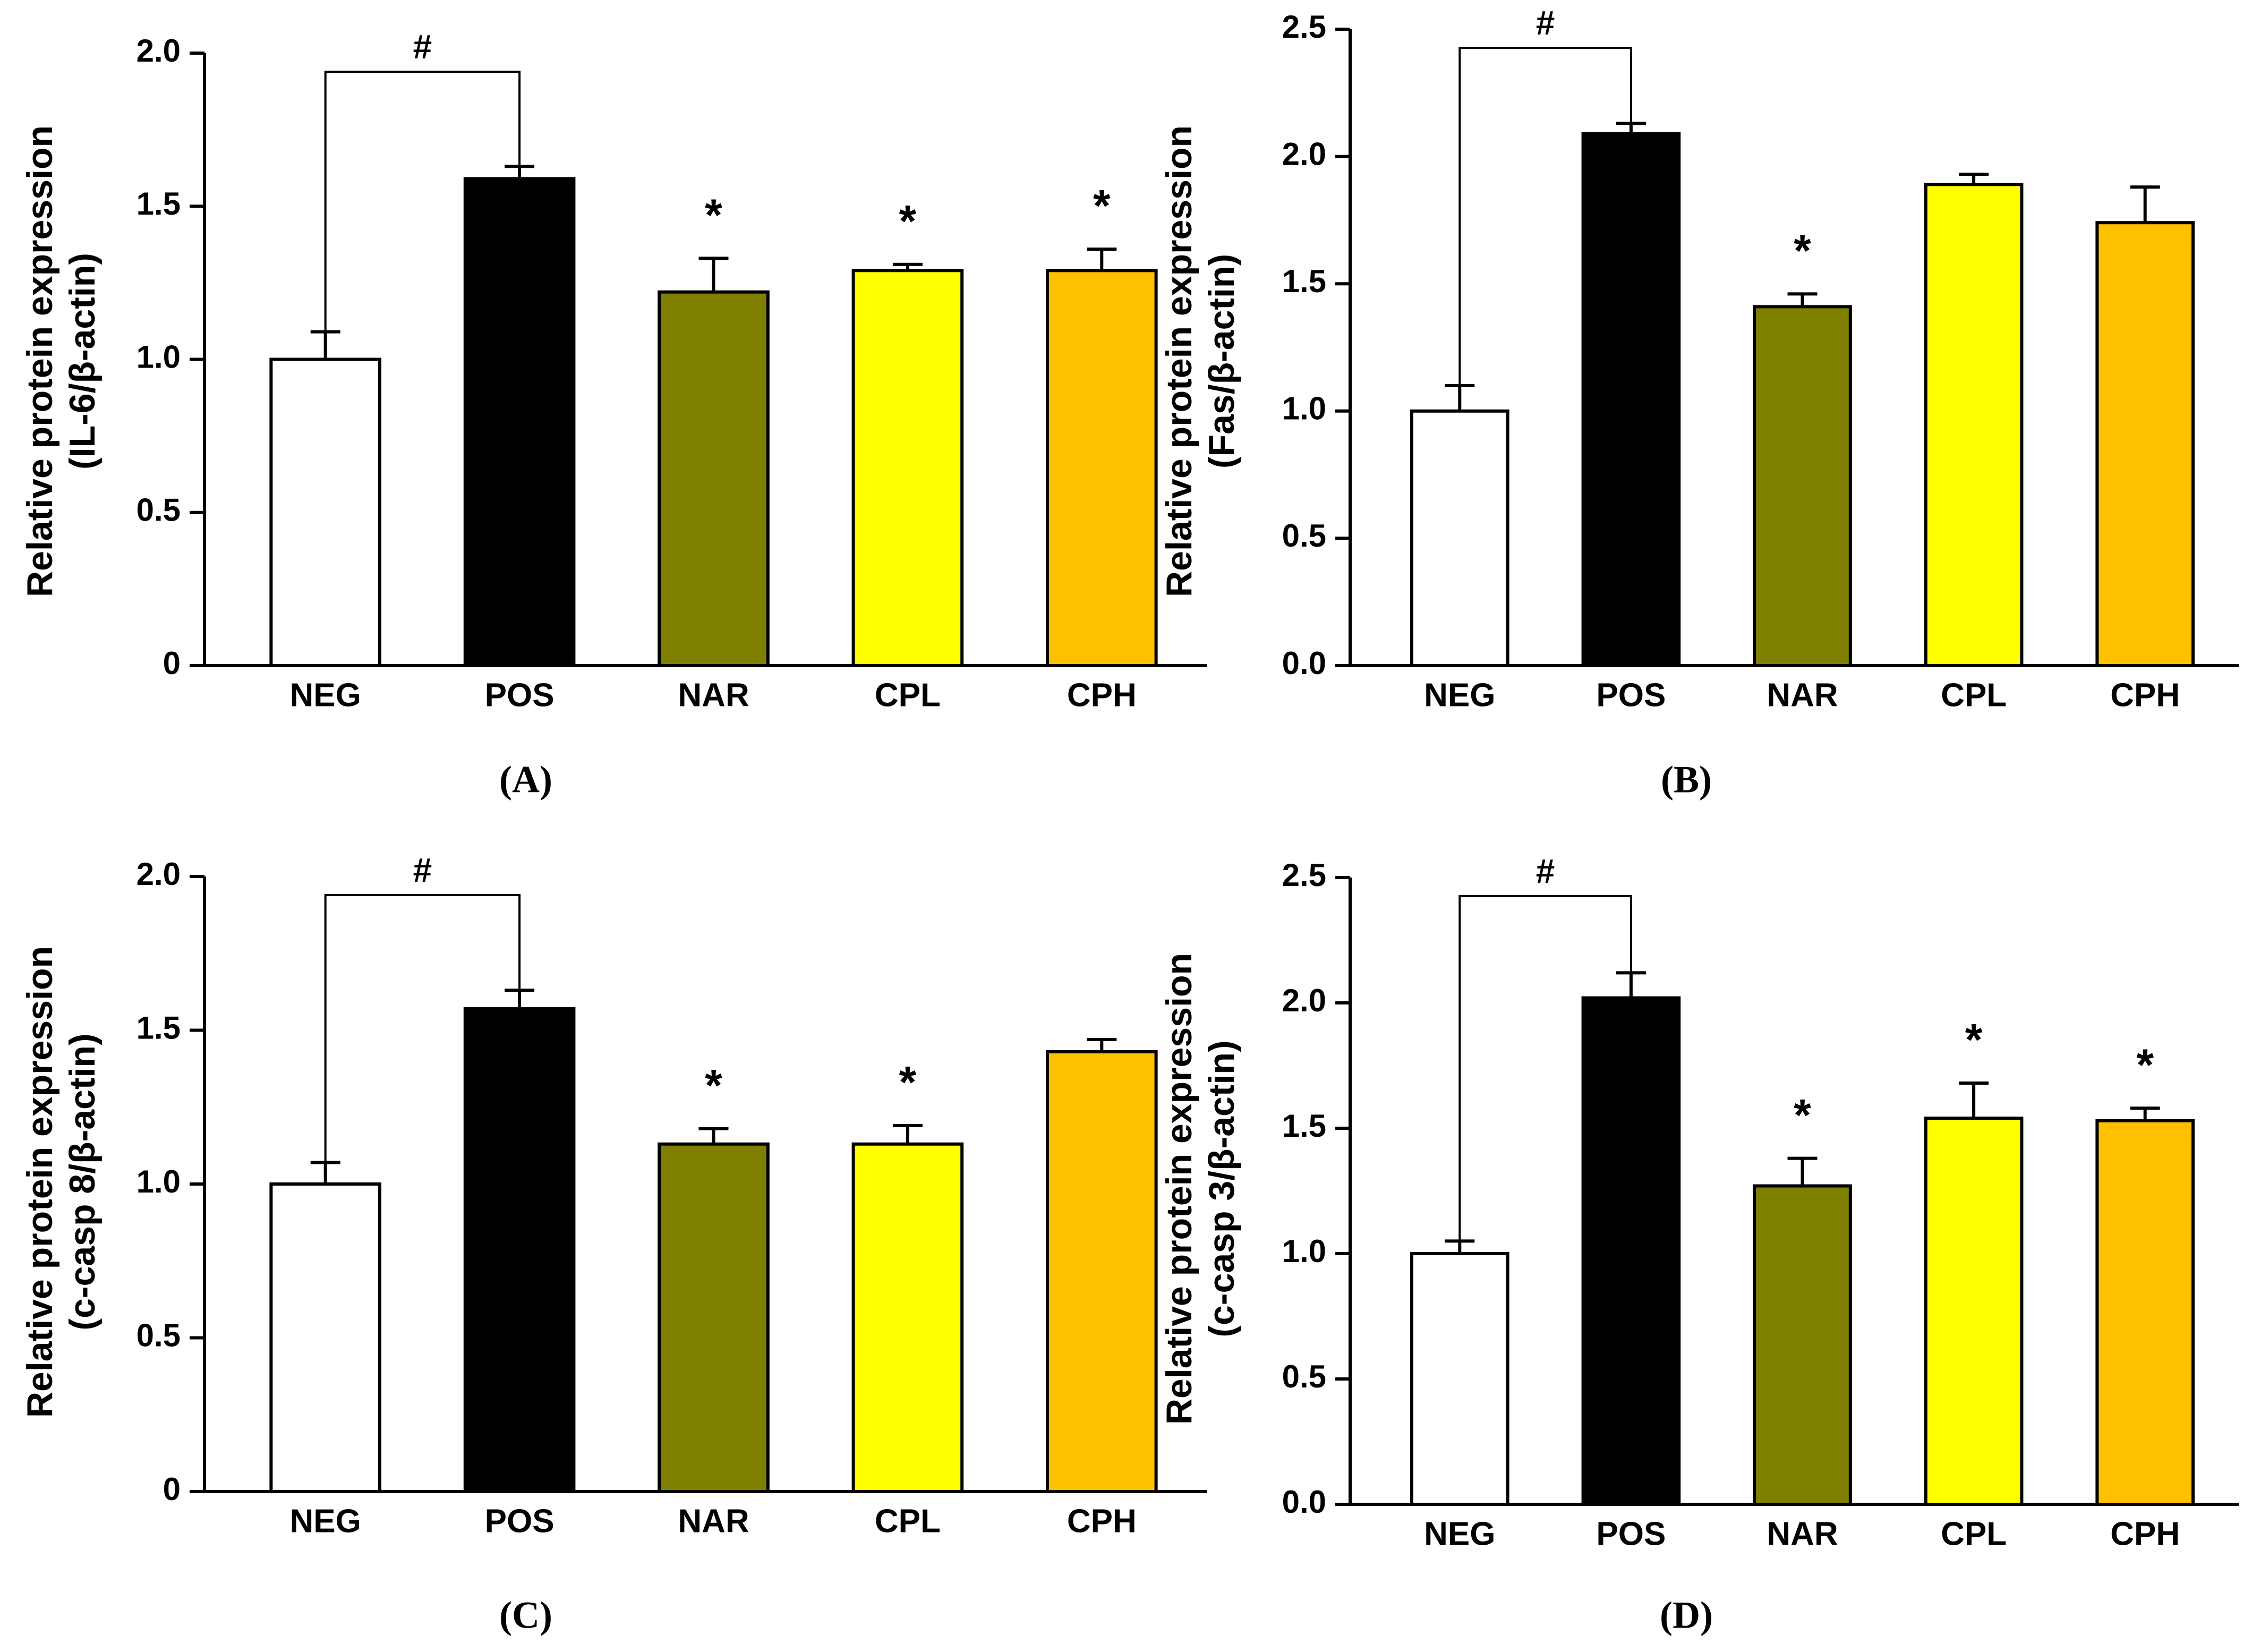  I want to click on y-axis-label-unit: (IL-6/β-actin), so click(82, 361).